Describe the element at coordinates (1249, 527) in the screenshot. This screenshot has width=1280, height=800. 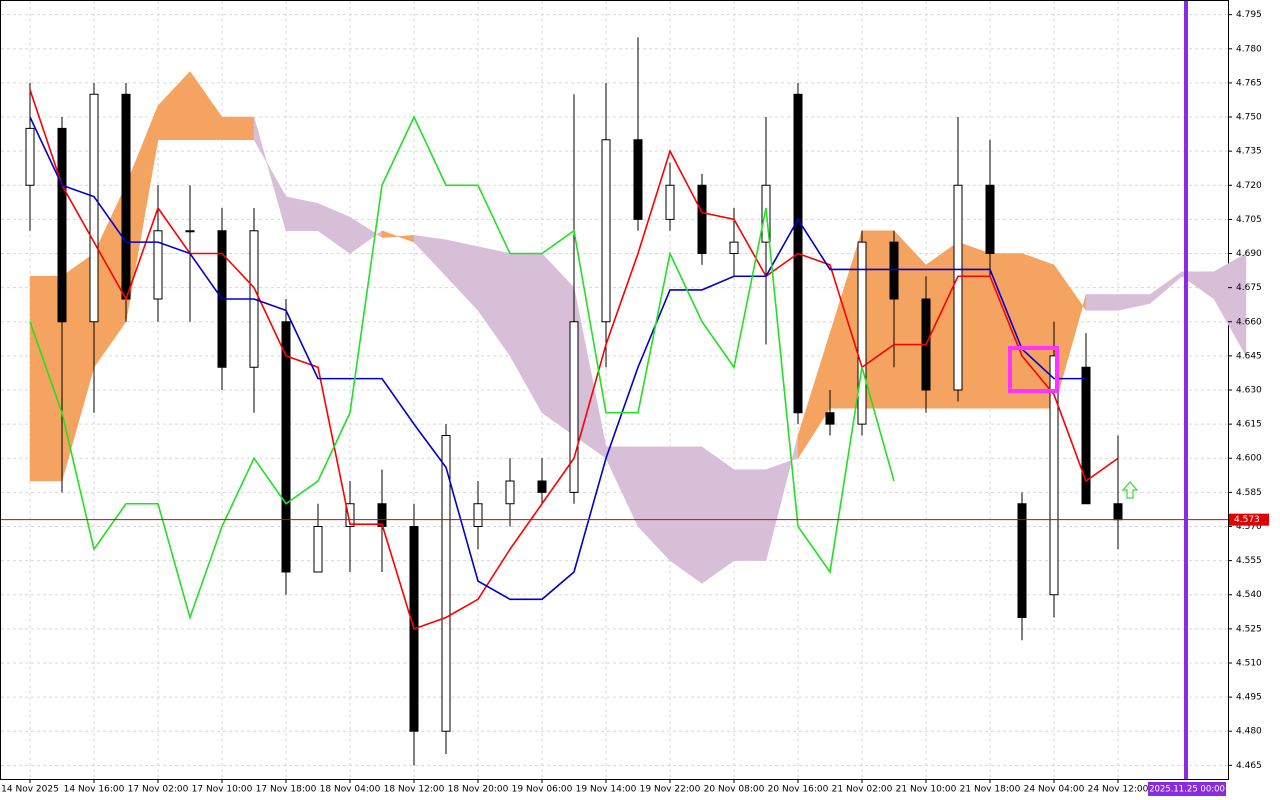
I see `y-tick-label: 4.570` at that location.